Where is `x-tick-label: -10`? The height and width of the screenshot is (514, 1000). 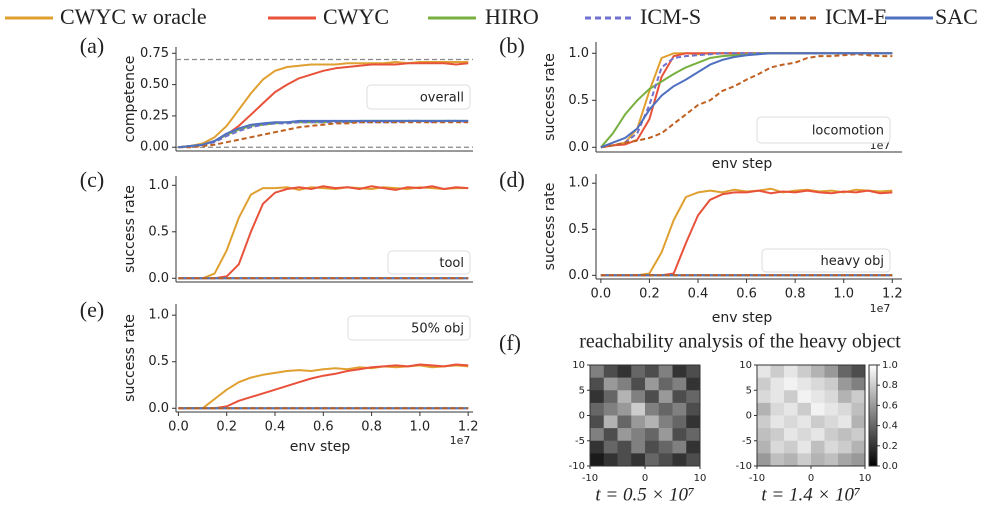
x-tick-label: -10 is located at coordinates (757, 478).